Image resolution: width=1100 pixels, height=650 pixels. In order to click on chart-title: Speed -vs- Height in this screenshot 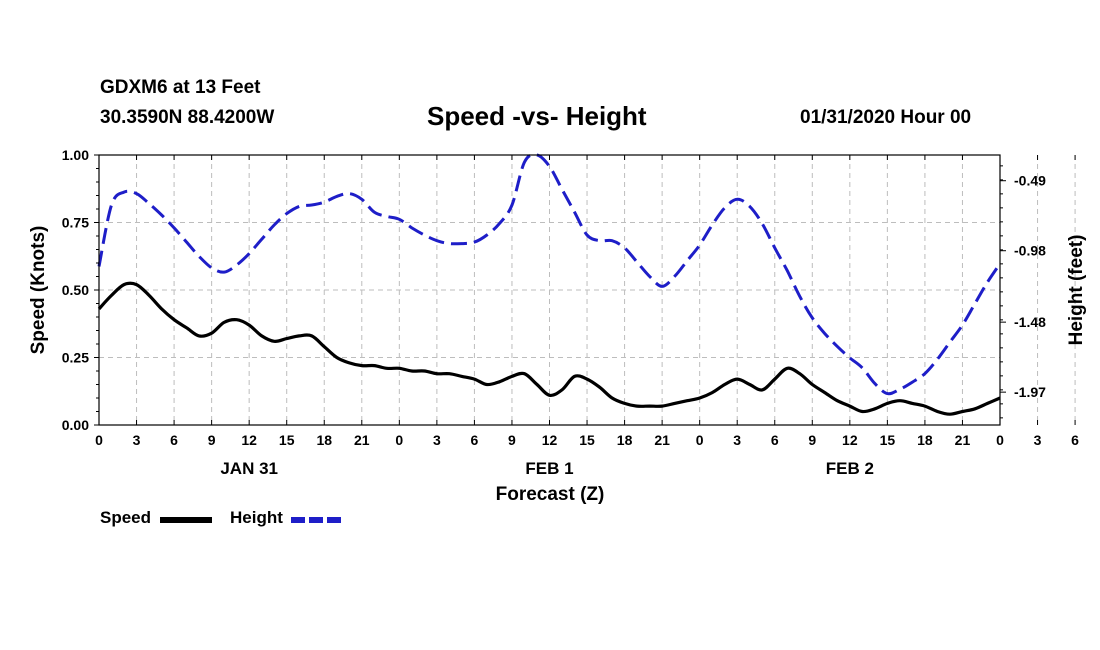, I will do `click(537, 116)`.